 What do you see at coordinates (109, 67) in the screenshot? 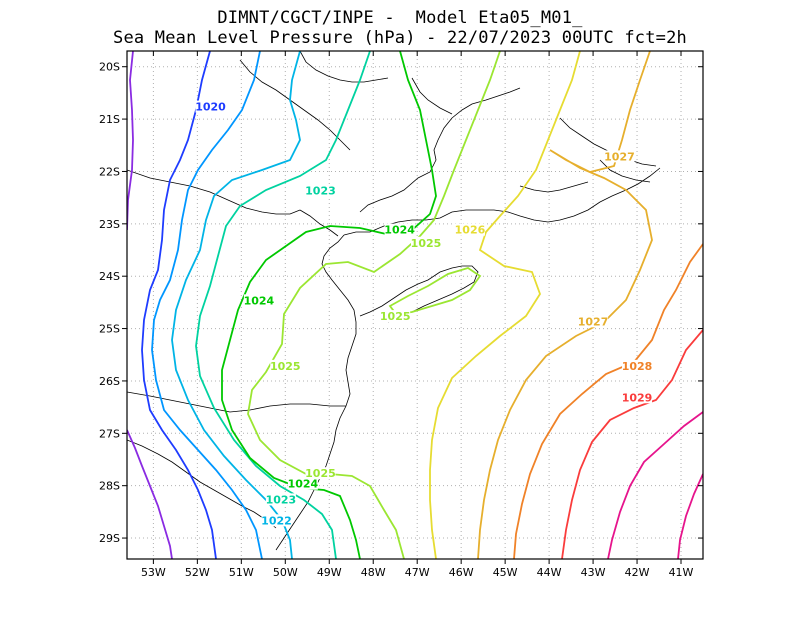
I see `y-tick-label: 20S` at bounding box center [109, 67].